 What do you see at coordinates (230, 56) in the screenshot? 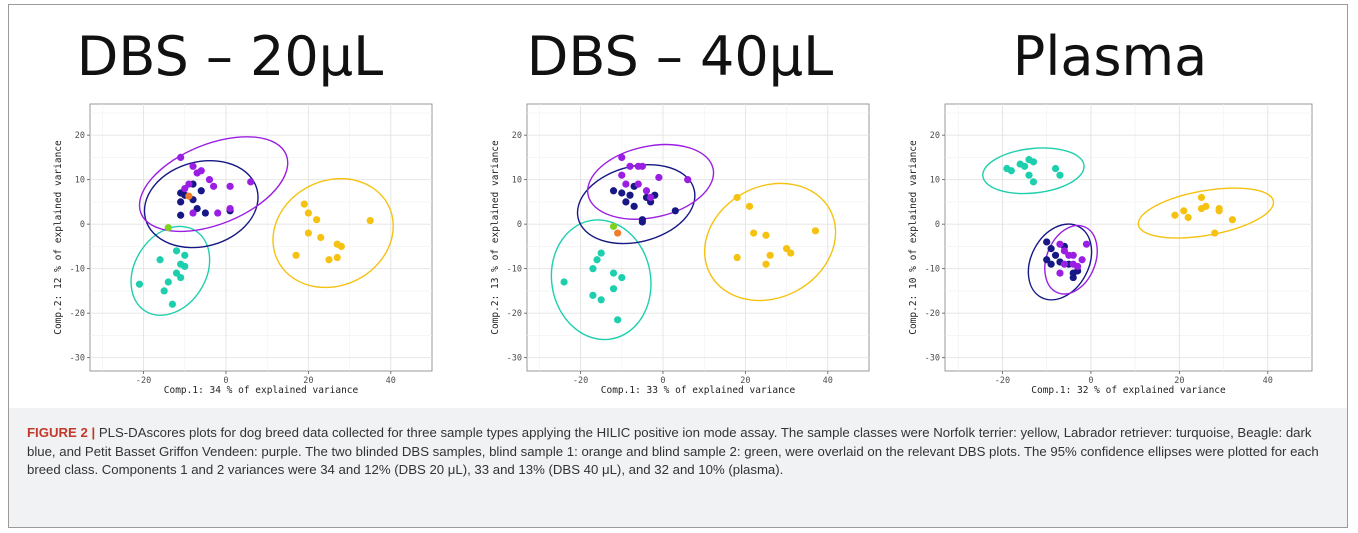
I see `panel-title-dbs-20: DBS – 20μL` at bounding box center [230, 56].